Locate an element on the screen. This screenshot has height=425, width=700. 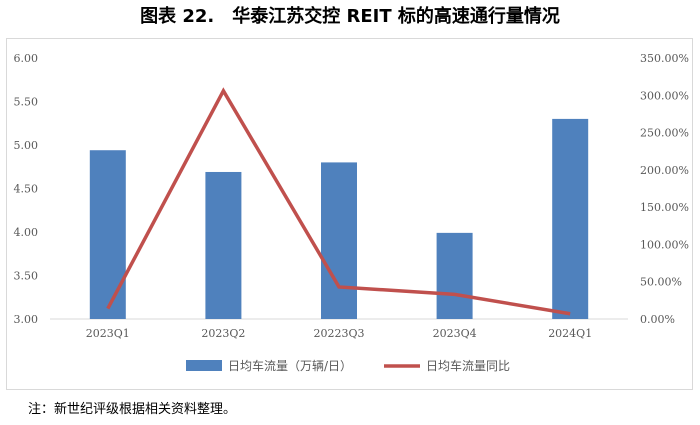
bar-20223Q3 is located at coordinates (339, 240).